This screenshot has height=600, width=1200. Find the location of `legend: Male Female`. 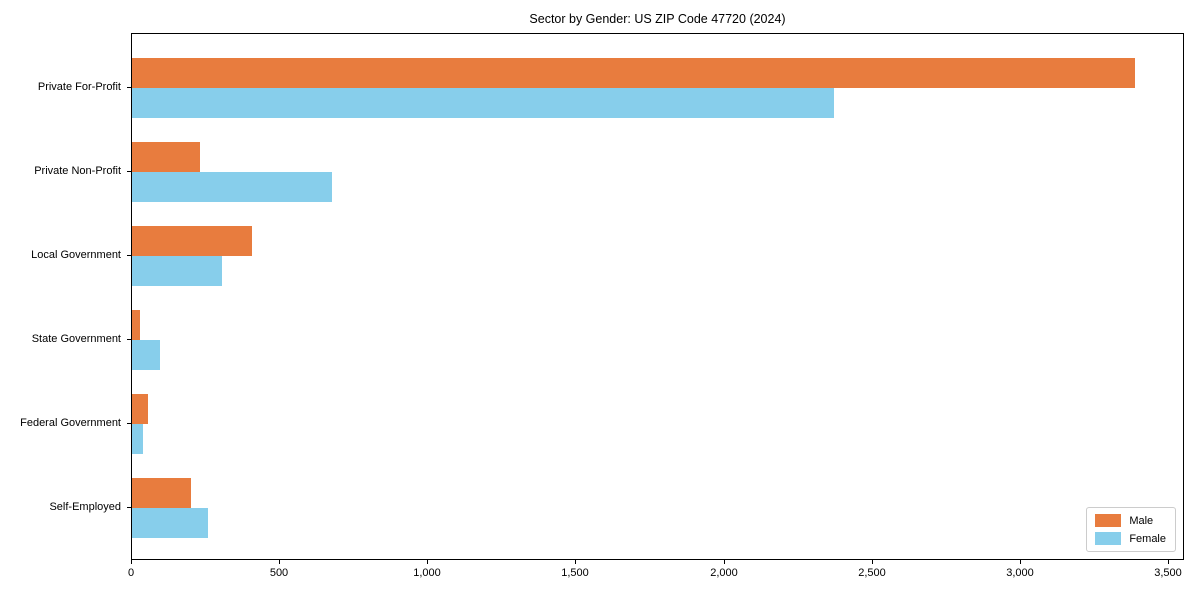

legend: Male Female is located at coordinates (1131, 529).